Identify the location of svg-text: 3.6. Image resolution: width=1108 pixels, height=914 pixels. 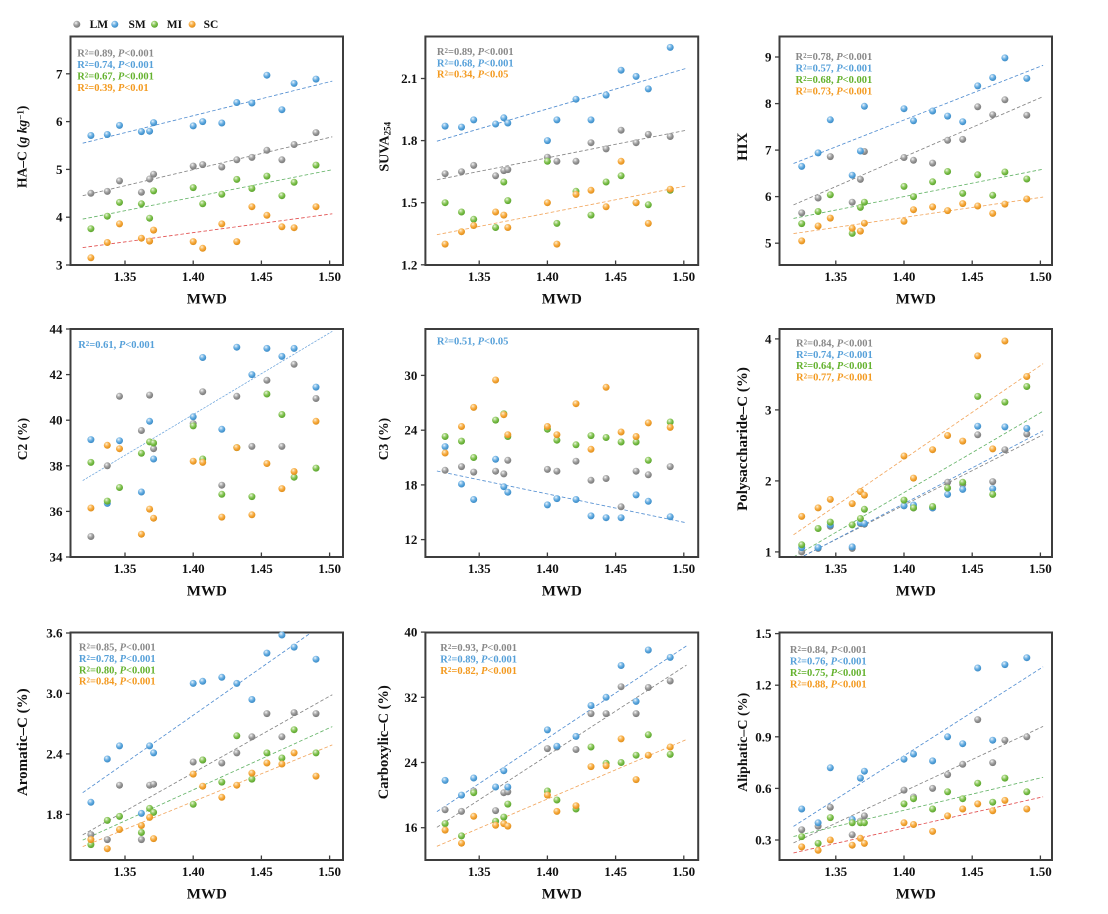
(54, 633).